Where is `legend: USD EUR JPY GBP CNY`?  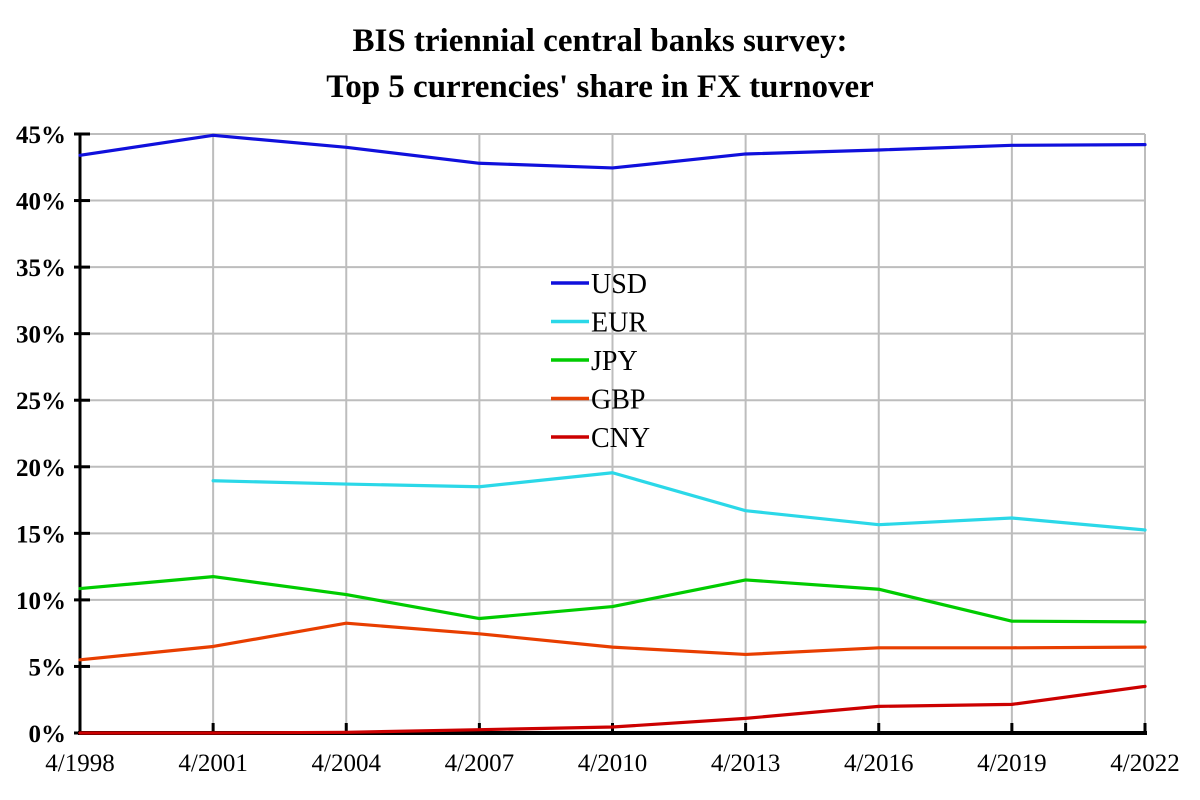 legend: USD EUR JPY GBP CNY is located at coordinates (600, 361).